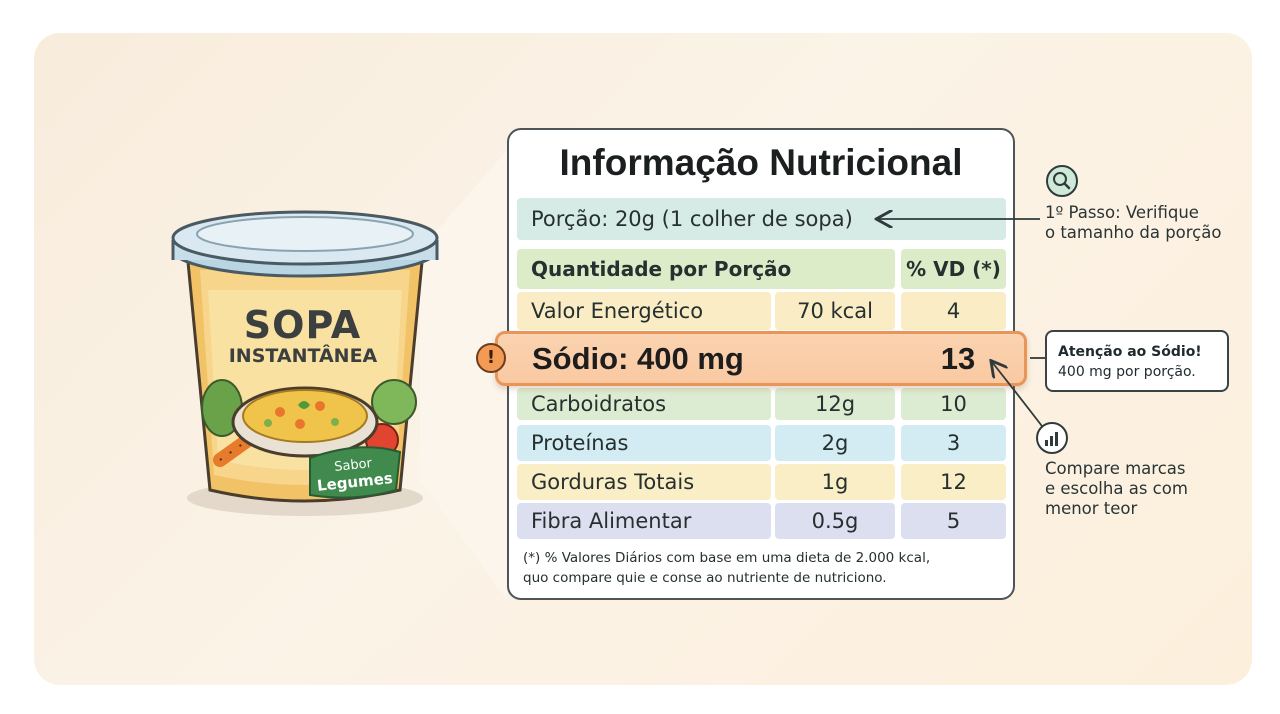 The image size is (1280, 714). I want to click on compare-line-3: menor teor, so click(1091, 508).